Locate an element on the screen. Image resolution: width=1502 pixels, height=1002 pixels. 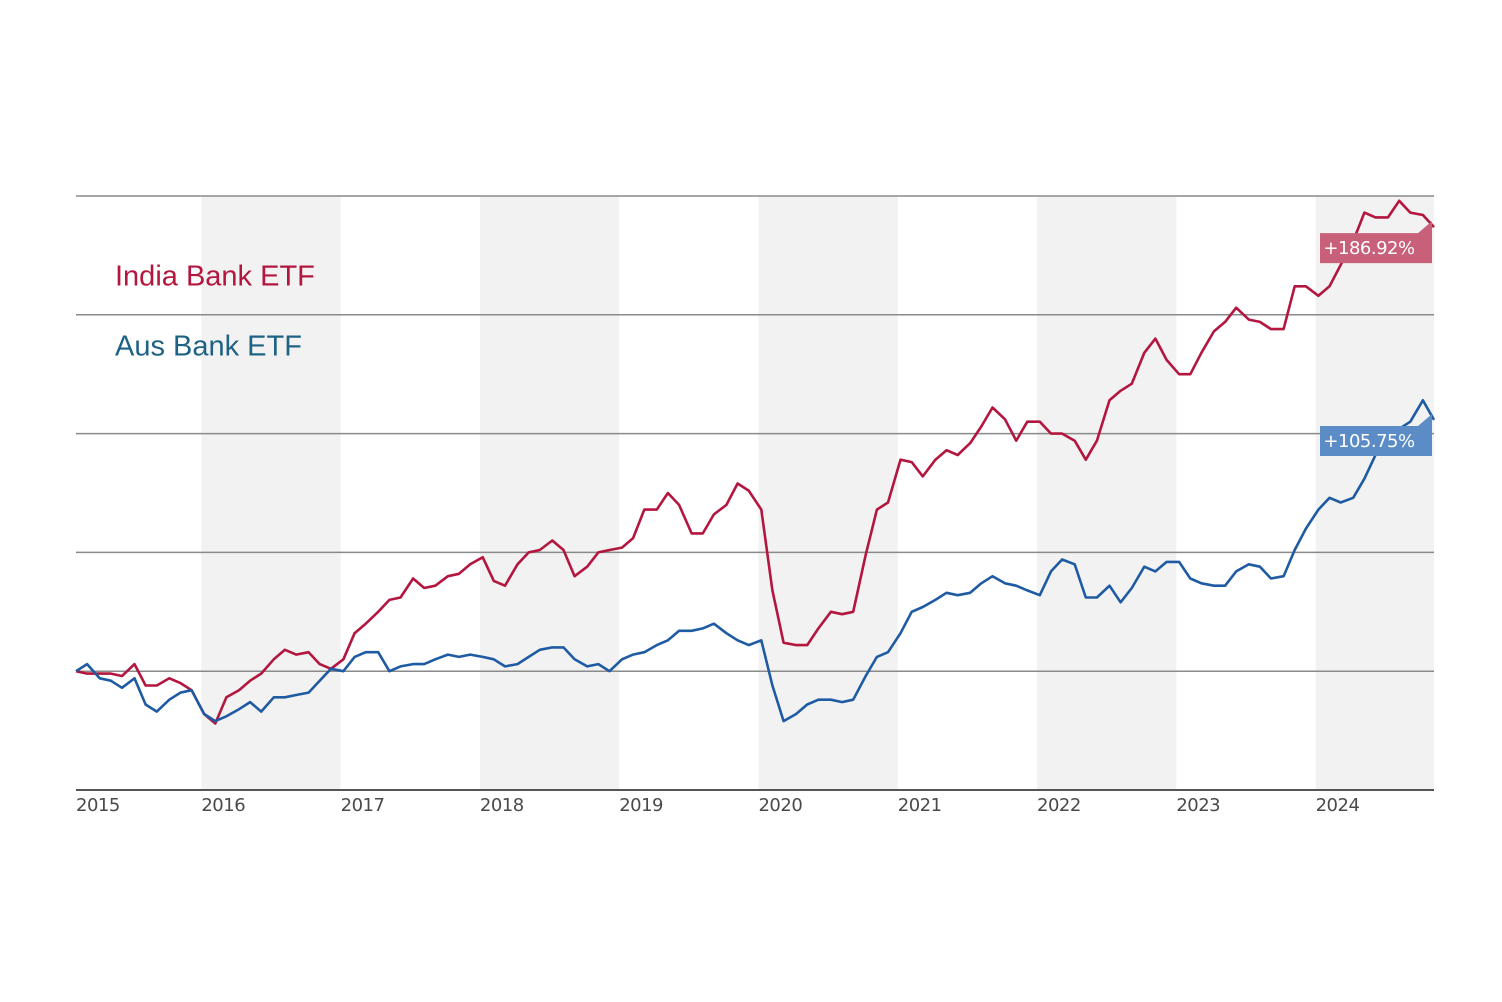
end-label-text: +105.75% is located at coordinates (1369, 441).